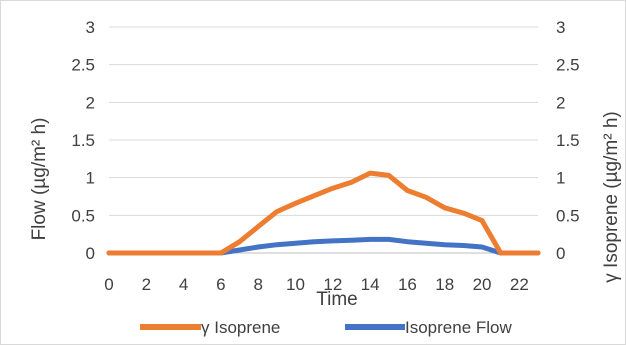  Describe the element at coordinates (611, 196) in the screenshot. I see `y-axis-right-title: γ Isoprene (µg/m² h)` at that location.